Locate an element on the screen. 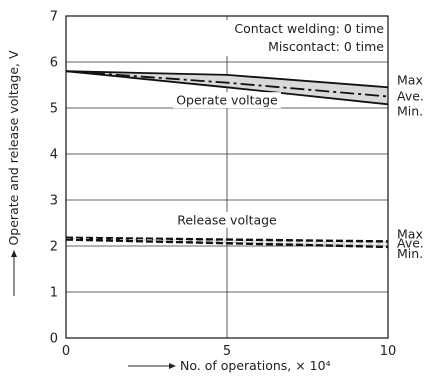  release-voltage-label: Release voltage is located at coordinates (227, 219).